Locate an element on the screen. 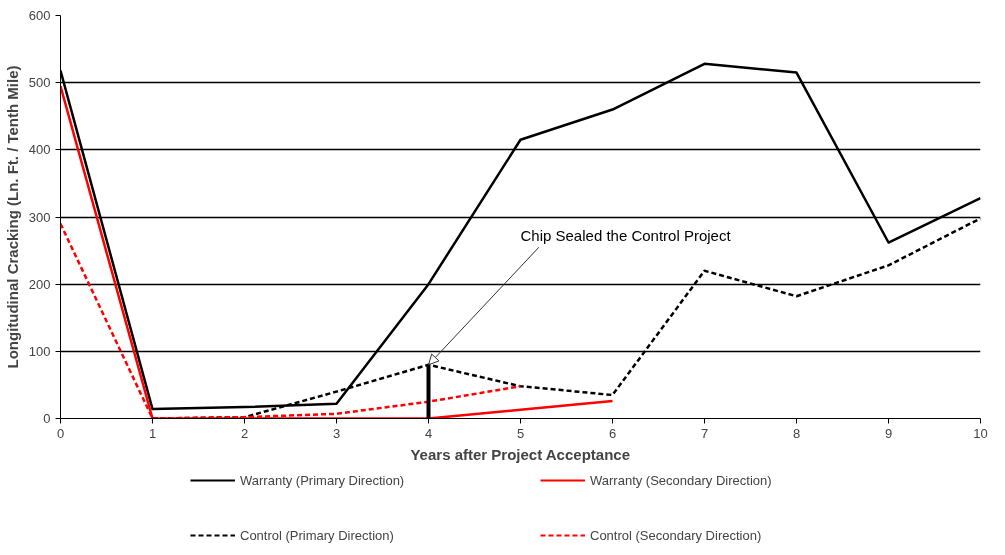 This screenshot has width=1005, height=555. x-tick-label: 4 is located at coordinates (428, 433).